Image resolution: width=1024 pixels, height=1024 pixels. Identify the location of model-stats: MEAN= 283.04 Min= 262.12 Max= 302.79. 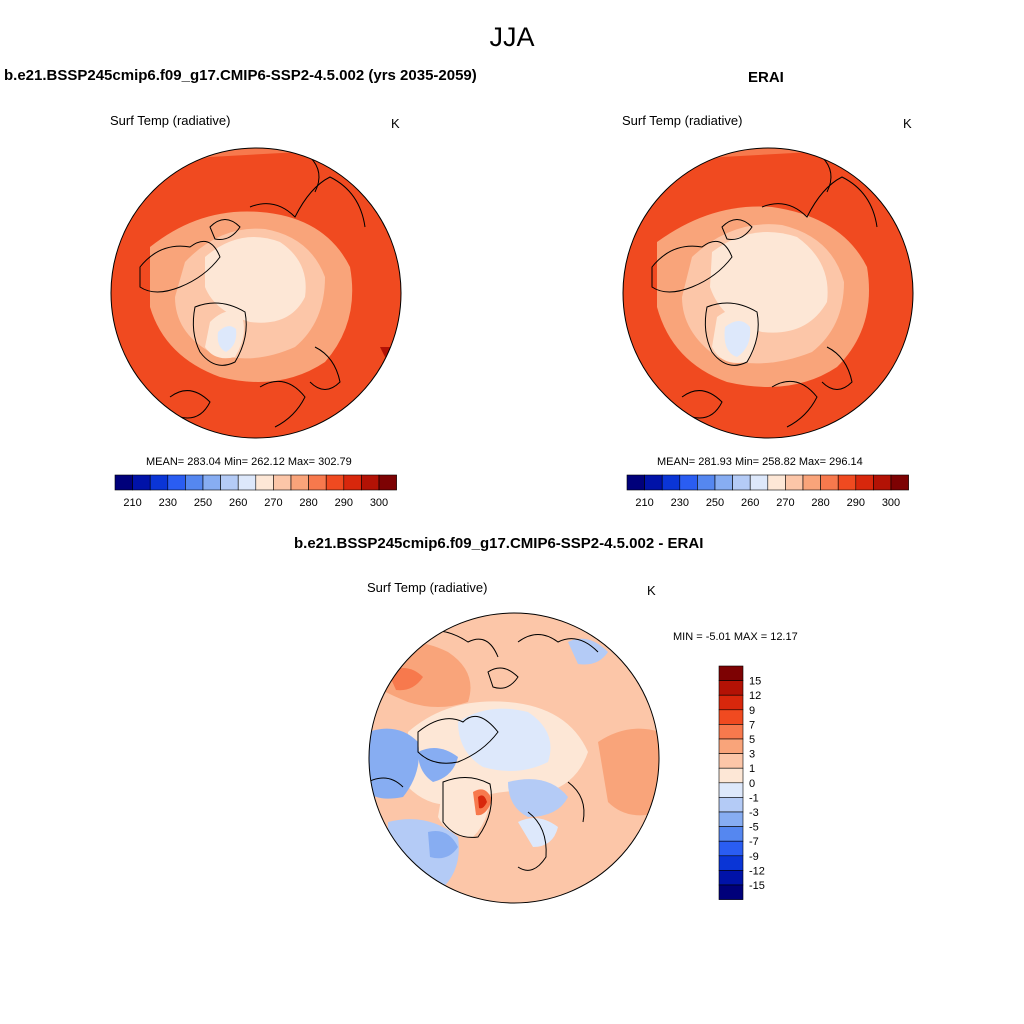
(249, 462).